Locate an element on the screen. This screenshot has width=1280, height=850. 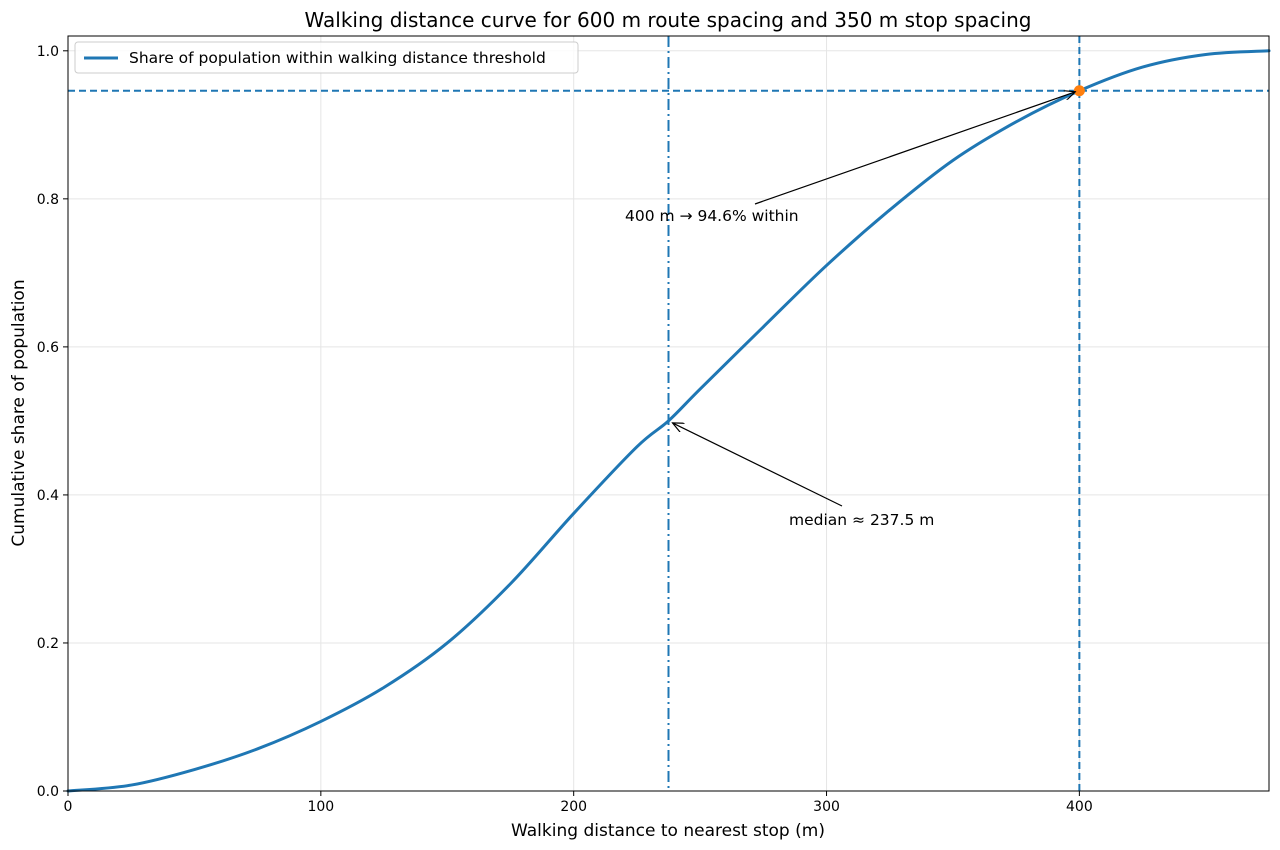
median-annotation-arrow is located at coordinates (758, 465).